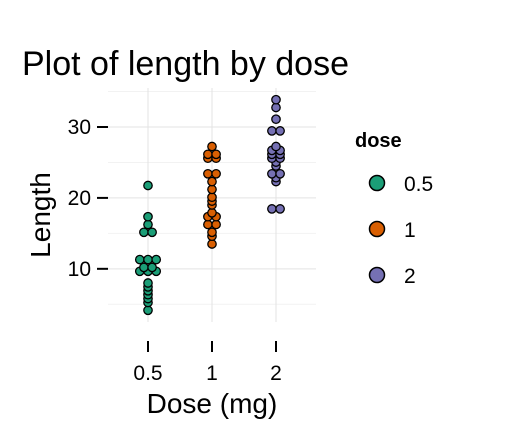 The width and height of the screenshot is (518, 446). Describe the element at coordinates (378, 141) in the screenshot. I see `legend-title: dose` at that location.